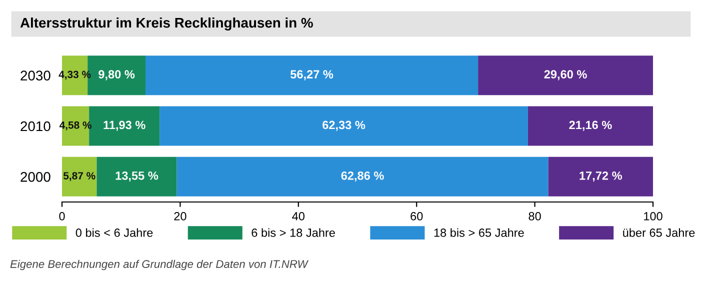 Image resolution: width=708 pixels, height=284 pixels. What do you see at coordinates (416, 216) in the screenshot?
I see `x-tick-label: 60` at bounding box center [416, 216].